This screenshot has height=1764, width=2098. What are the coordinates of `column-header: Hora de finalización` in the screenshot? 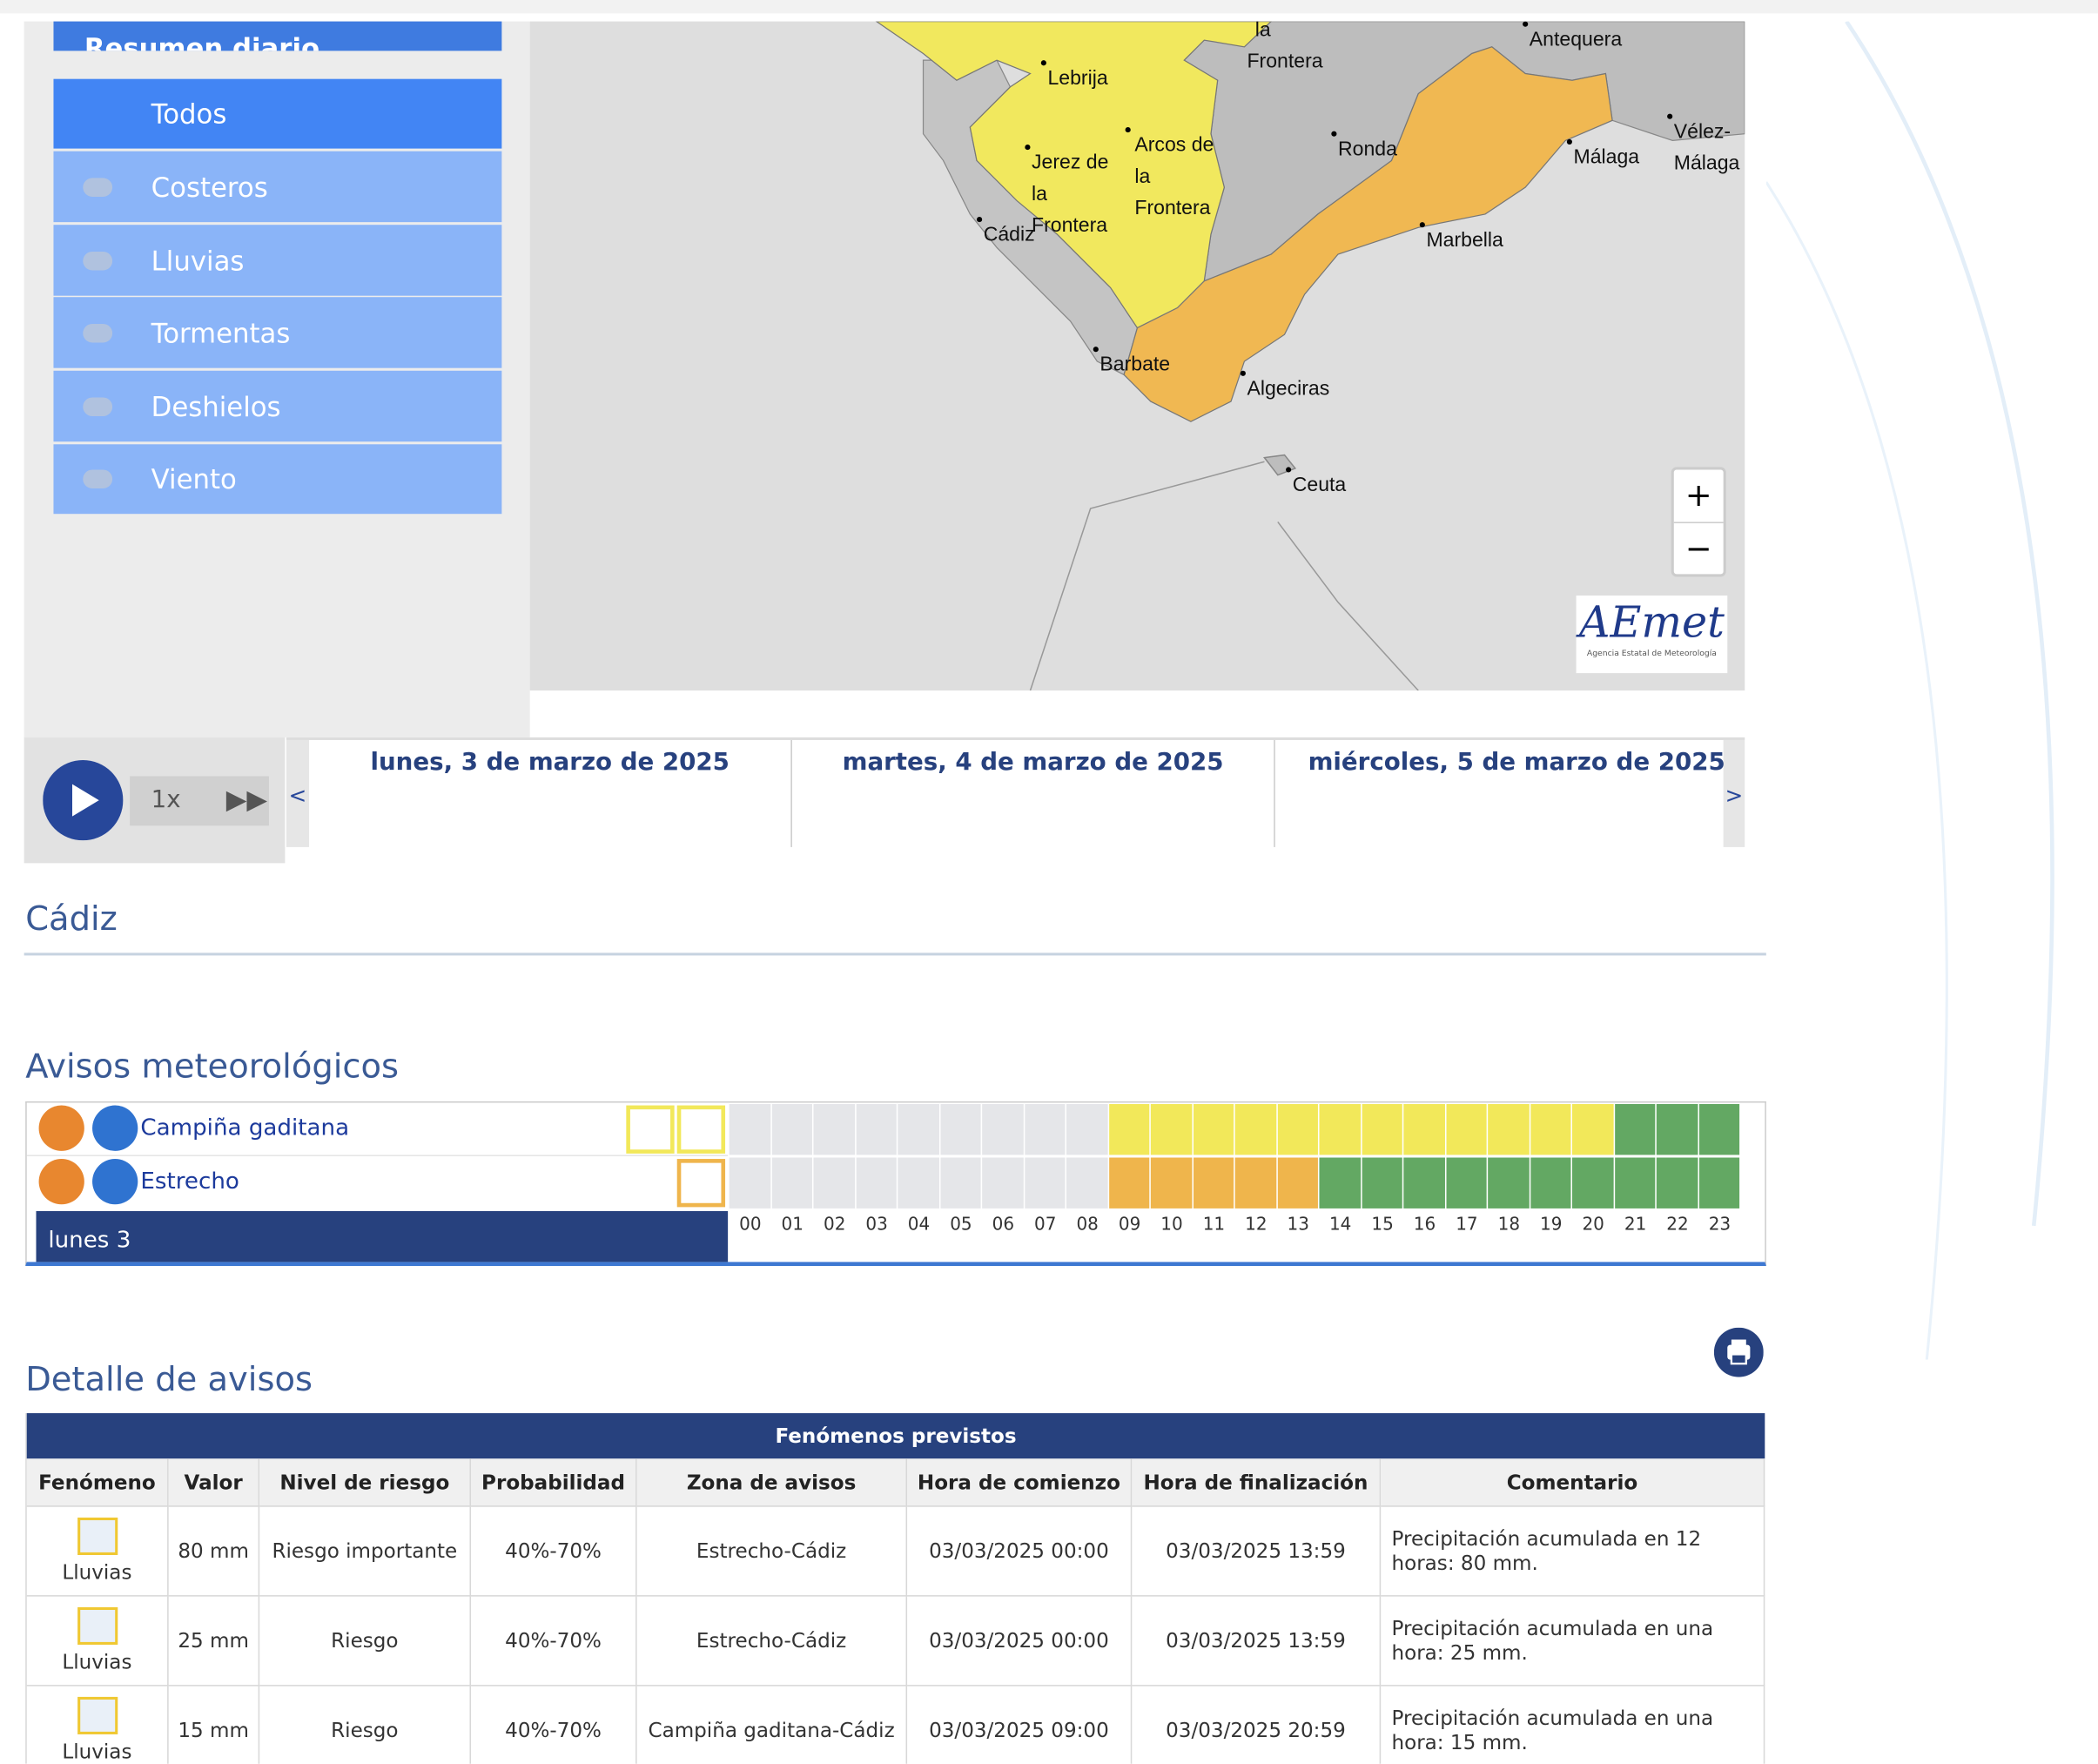 It's located at (1256, 1482).